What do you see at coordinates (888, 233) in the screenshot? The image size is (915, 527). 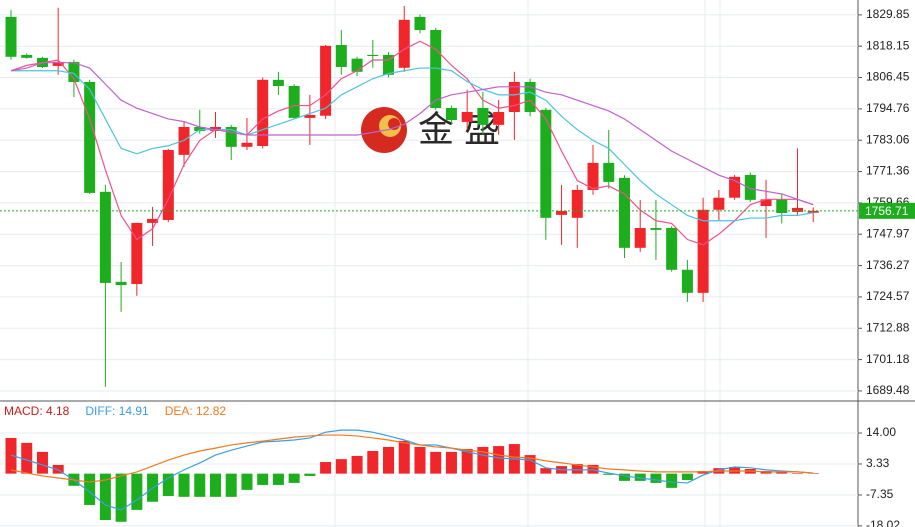 I see `y-tick-label: 1747.97` at bounding box center [888, 233].